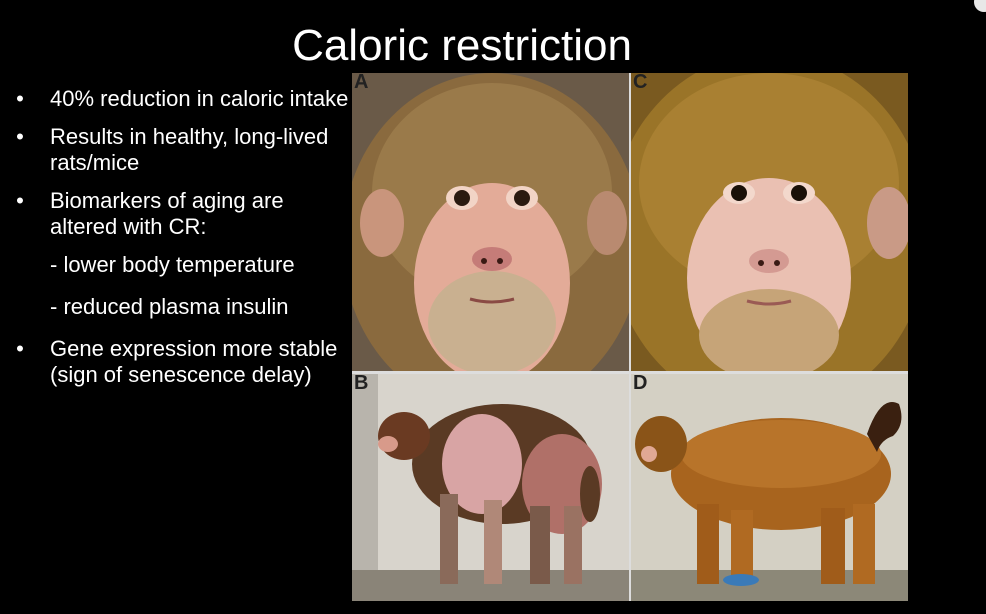  Describe the element at coordinates (169, 306) in the screenshot. I see `sub-bullet-text: - reduced plasma insulin` at that location.